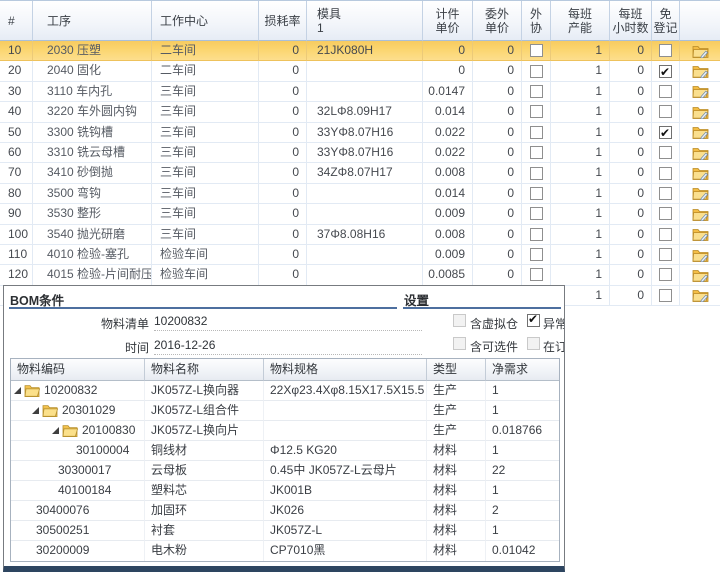 The image size is (720, 579). Describe the element at coordinates (494, 347) in the screenshot. I see `include-optional-parts-label: 含可选件` at that location.